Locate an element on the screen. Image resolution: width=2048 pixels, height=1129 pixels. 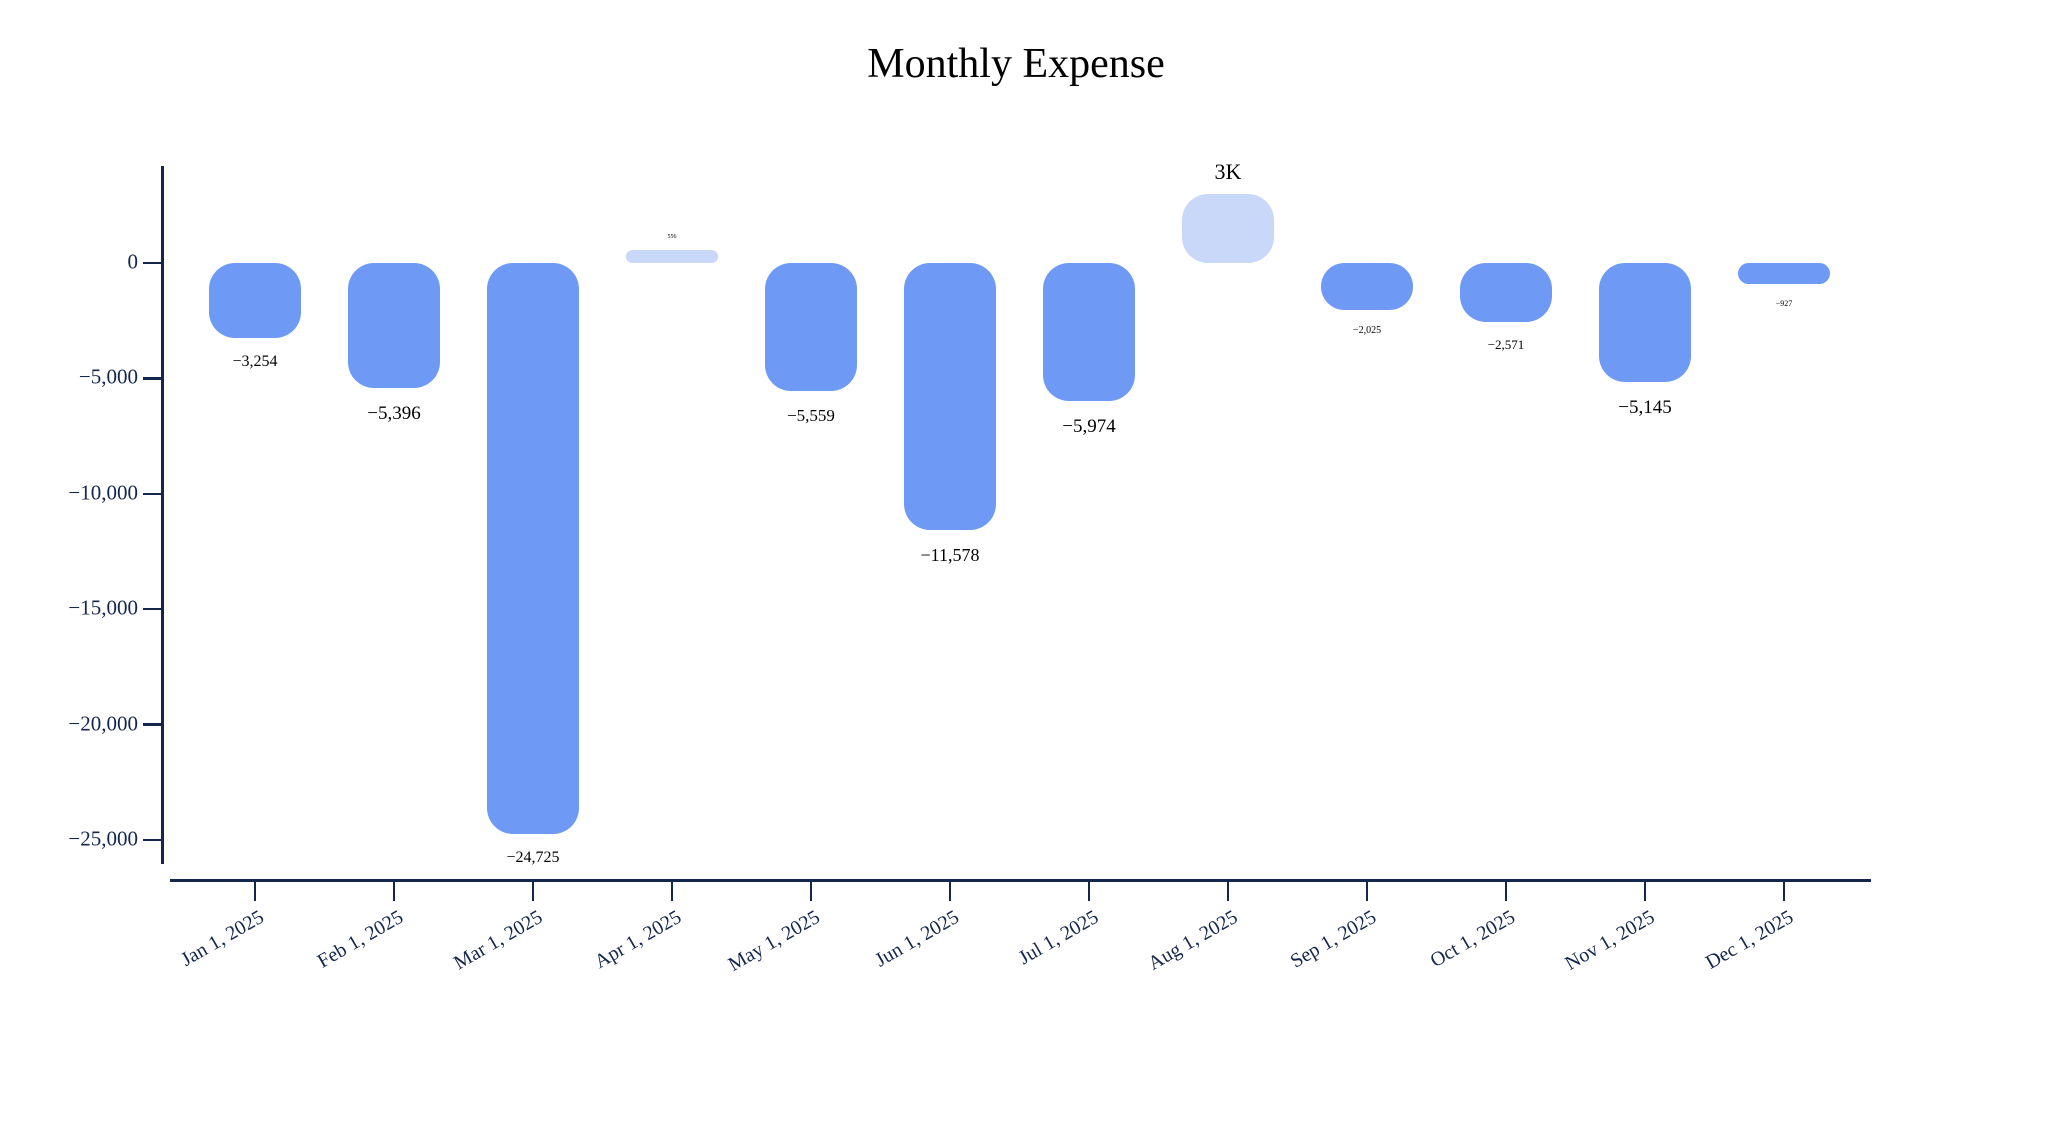
x-tick-label: Apr 1, 2025 is located at coordinates (637, 940).